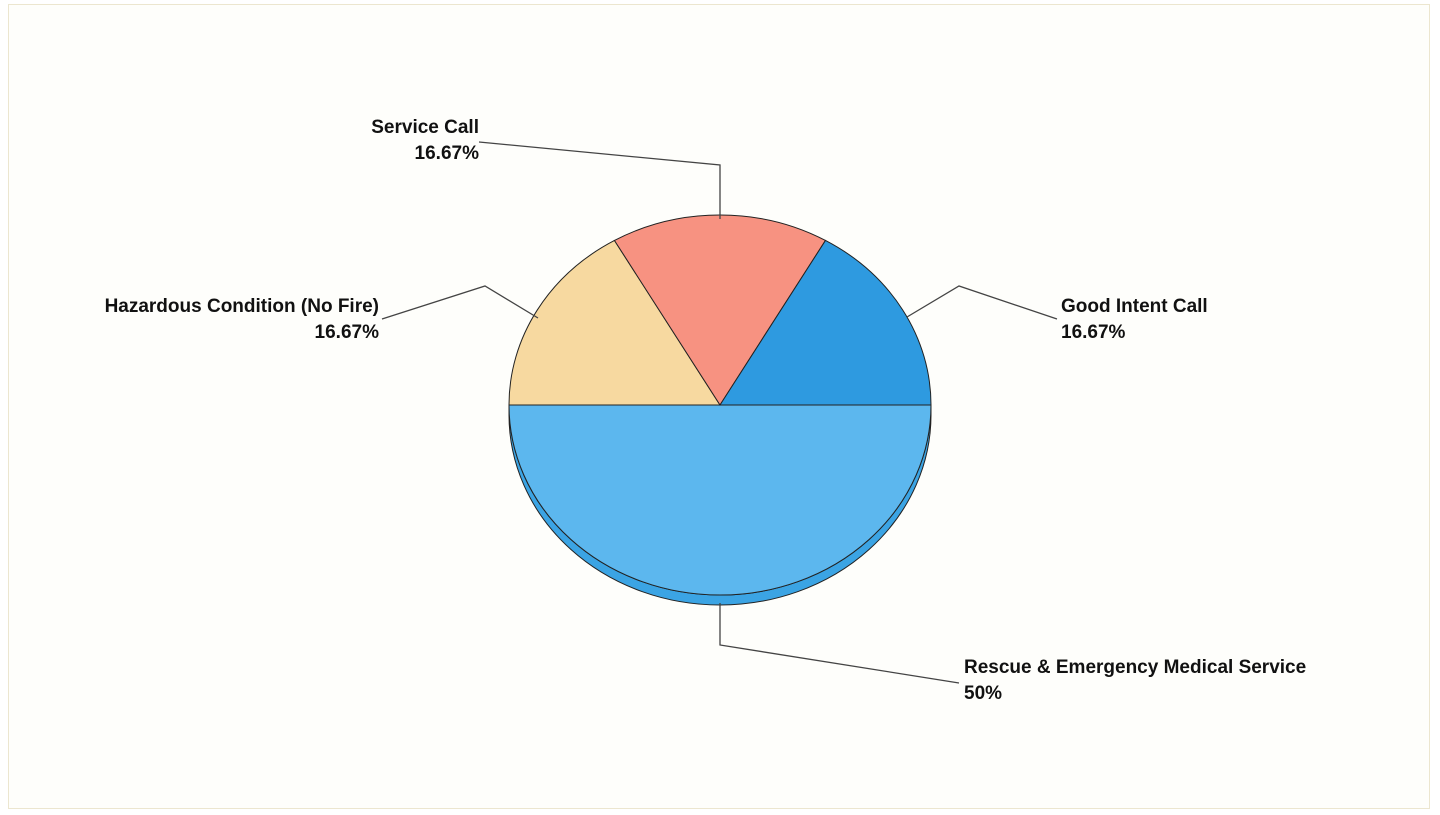 The image size is (1440, 815). Describe the element at coordinates (425, 127) in the screenshot. I see `slice-label-2: Service Call` at that location.